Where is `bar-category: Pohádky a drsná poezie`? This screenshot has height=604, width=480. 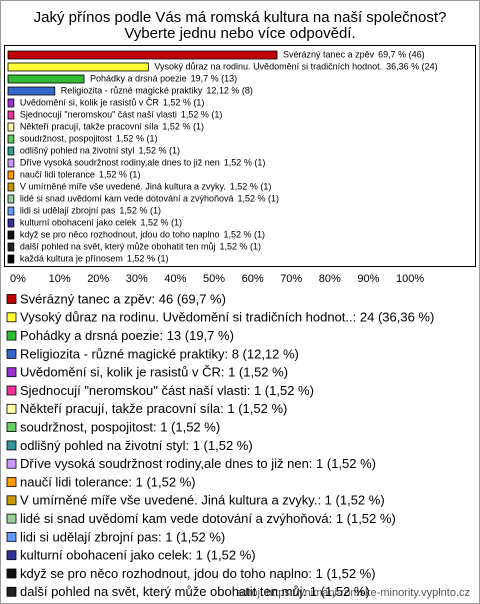 bar-category: Pohádky a drsná poezie is located at coordinates (138, 79).